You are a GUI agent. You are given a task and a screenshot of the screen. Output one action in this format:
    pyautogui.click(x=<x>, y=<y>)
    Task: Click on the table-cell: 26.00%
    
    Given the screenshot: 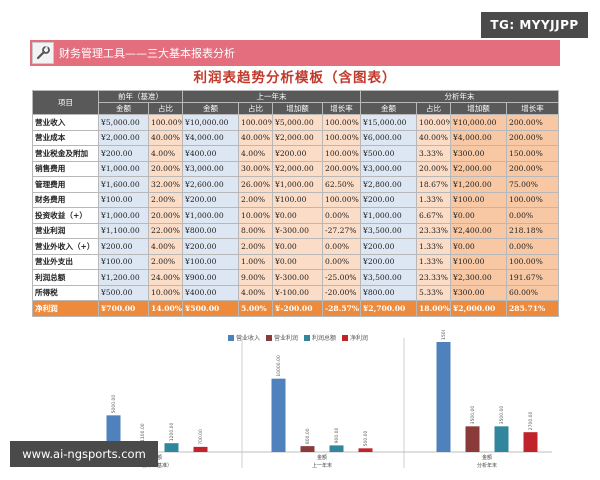 What is the action you would take?
    pyautogui.click(x=255, y=184)
    